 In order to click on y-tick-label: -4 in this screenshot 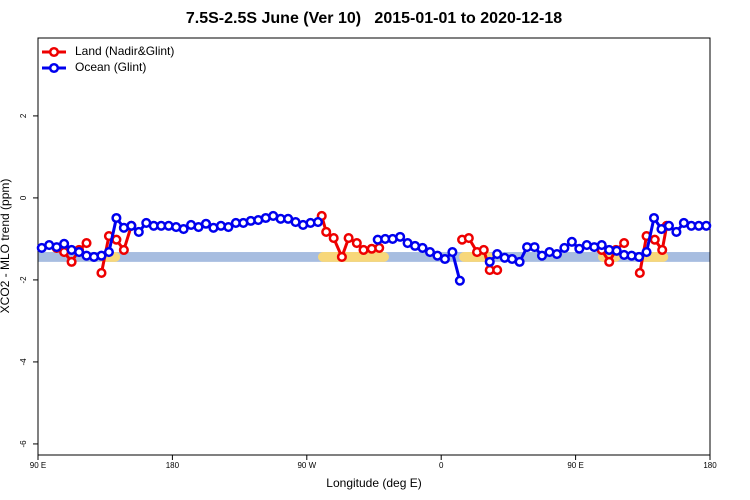, I will do `click(23, 362)`.